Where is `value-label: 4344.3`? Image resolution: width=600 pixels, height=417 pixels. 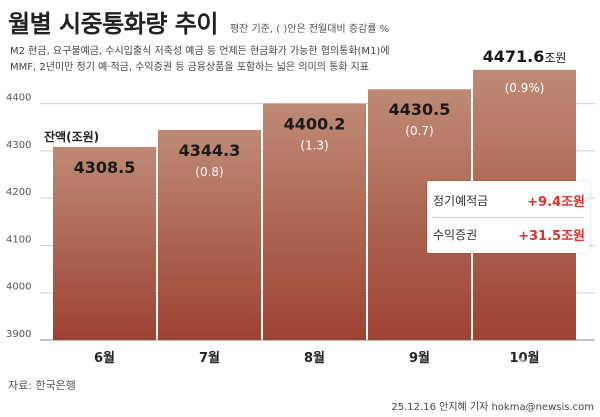 value-label: 4344.3 is located at coordinates (210, 150).